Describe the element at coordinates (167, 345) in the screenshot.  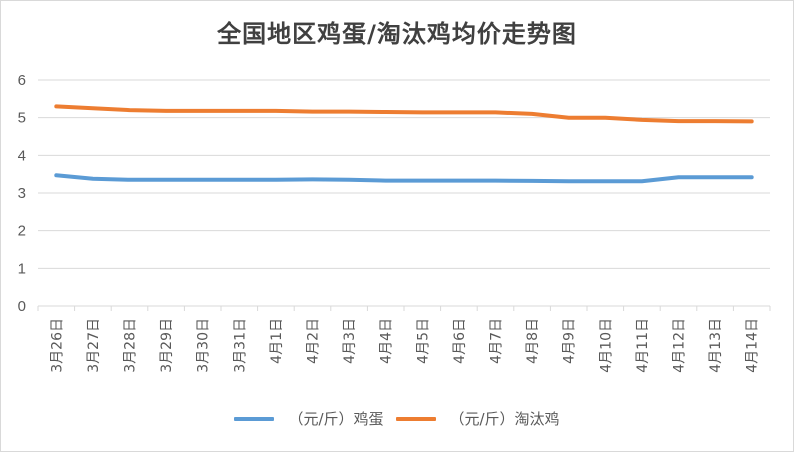
I see `x-tick-label: 3月29日` at that location.